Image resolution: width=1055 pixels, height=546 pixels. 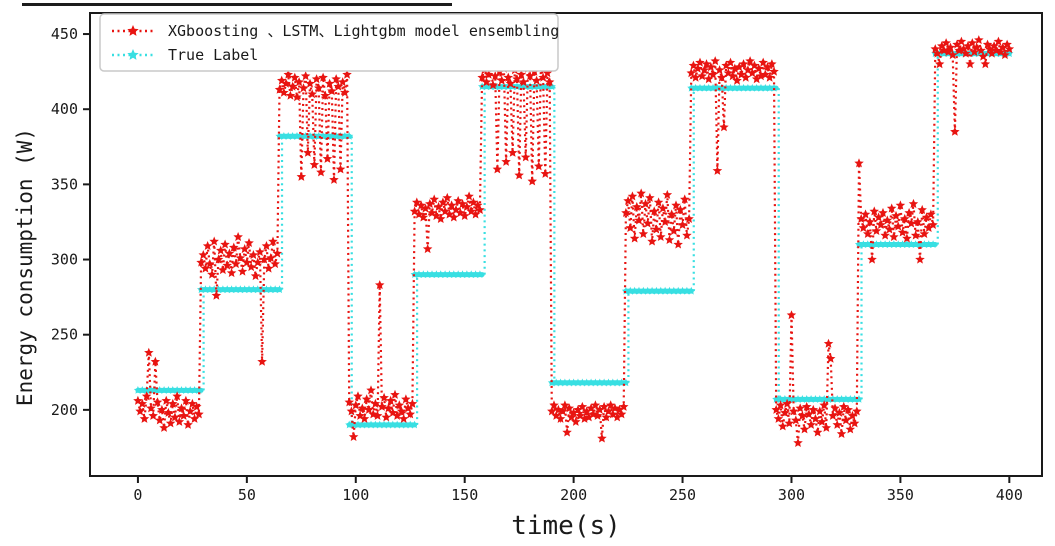 I want to click on y-tick-label: 250, so click(x=64, y=335).